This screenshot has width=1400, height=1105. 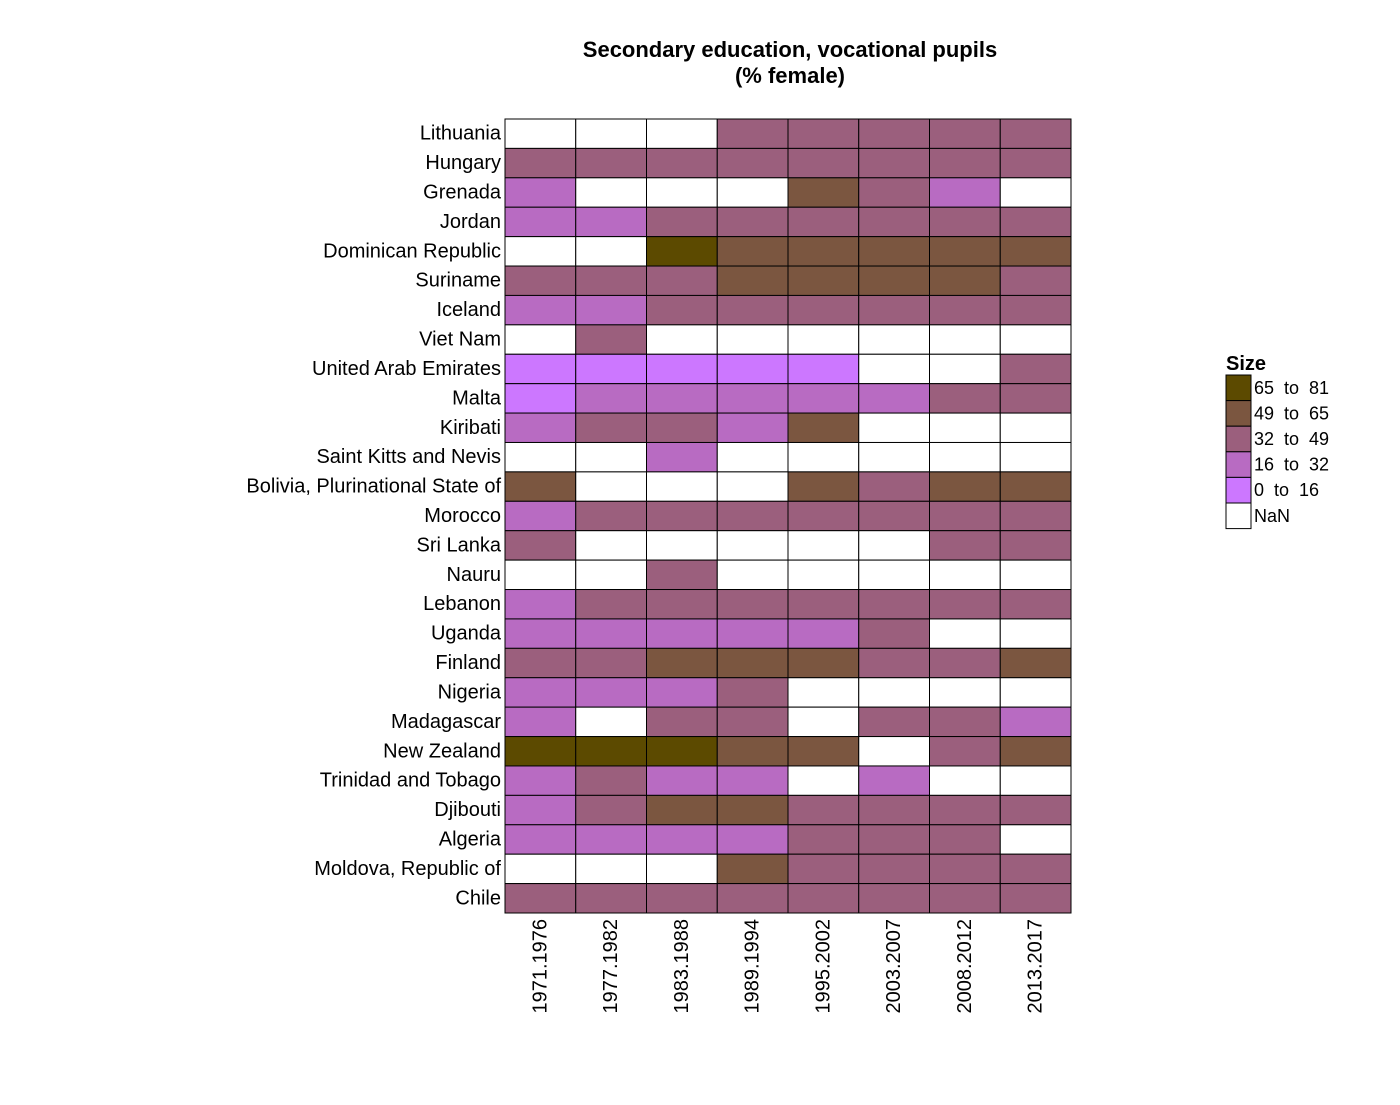 What do you see at coordinates (894, 898) in the screenshot?
I see `heatmap-cell-chile-2003-2007` at bounding box center [894, 898].